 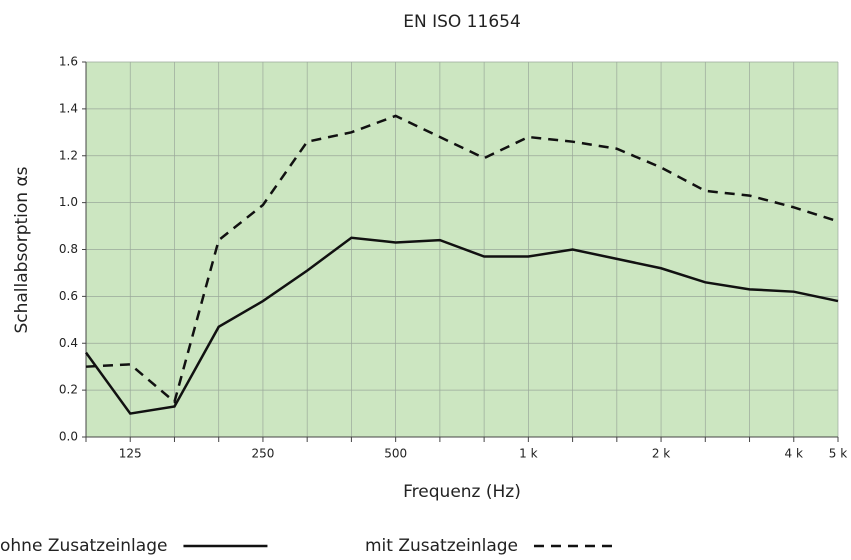 I want to click on x-tick-label: 250, so click(x=262, y=454).